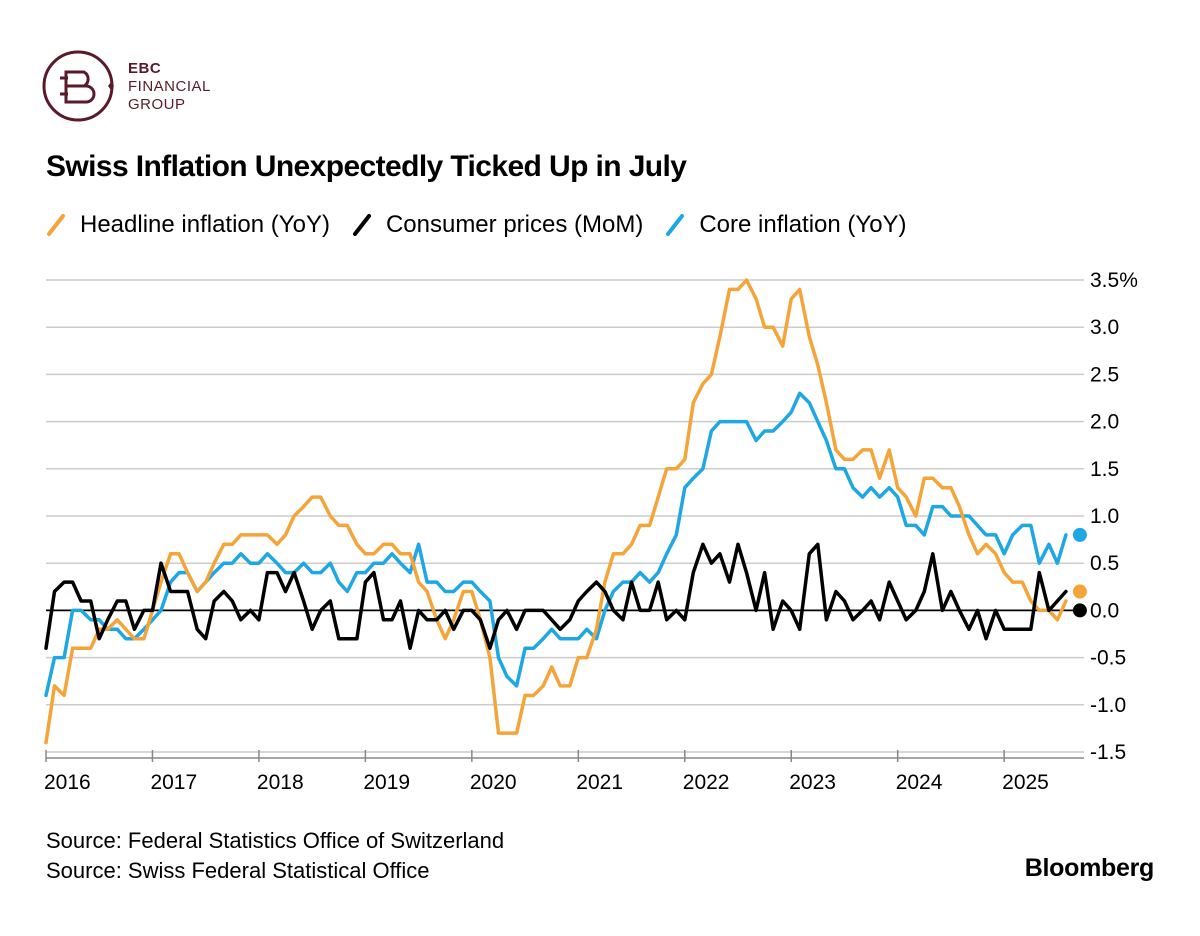 Image resolution: width=1200 pixels, height=936 pixels. I want to click on ebc-logo-icon, so click(78, 86).